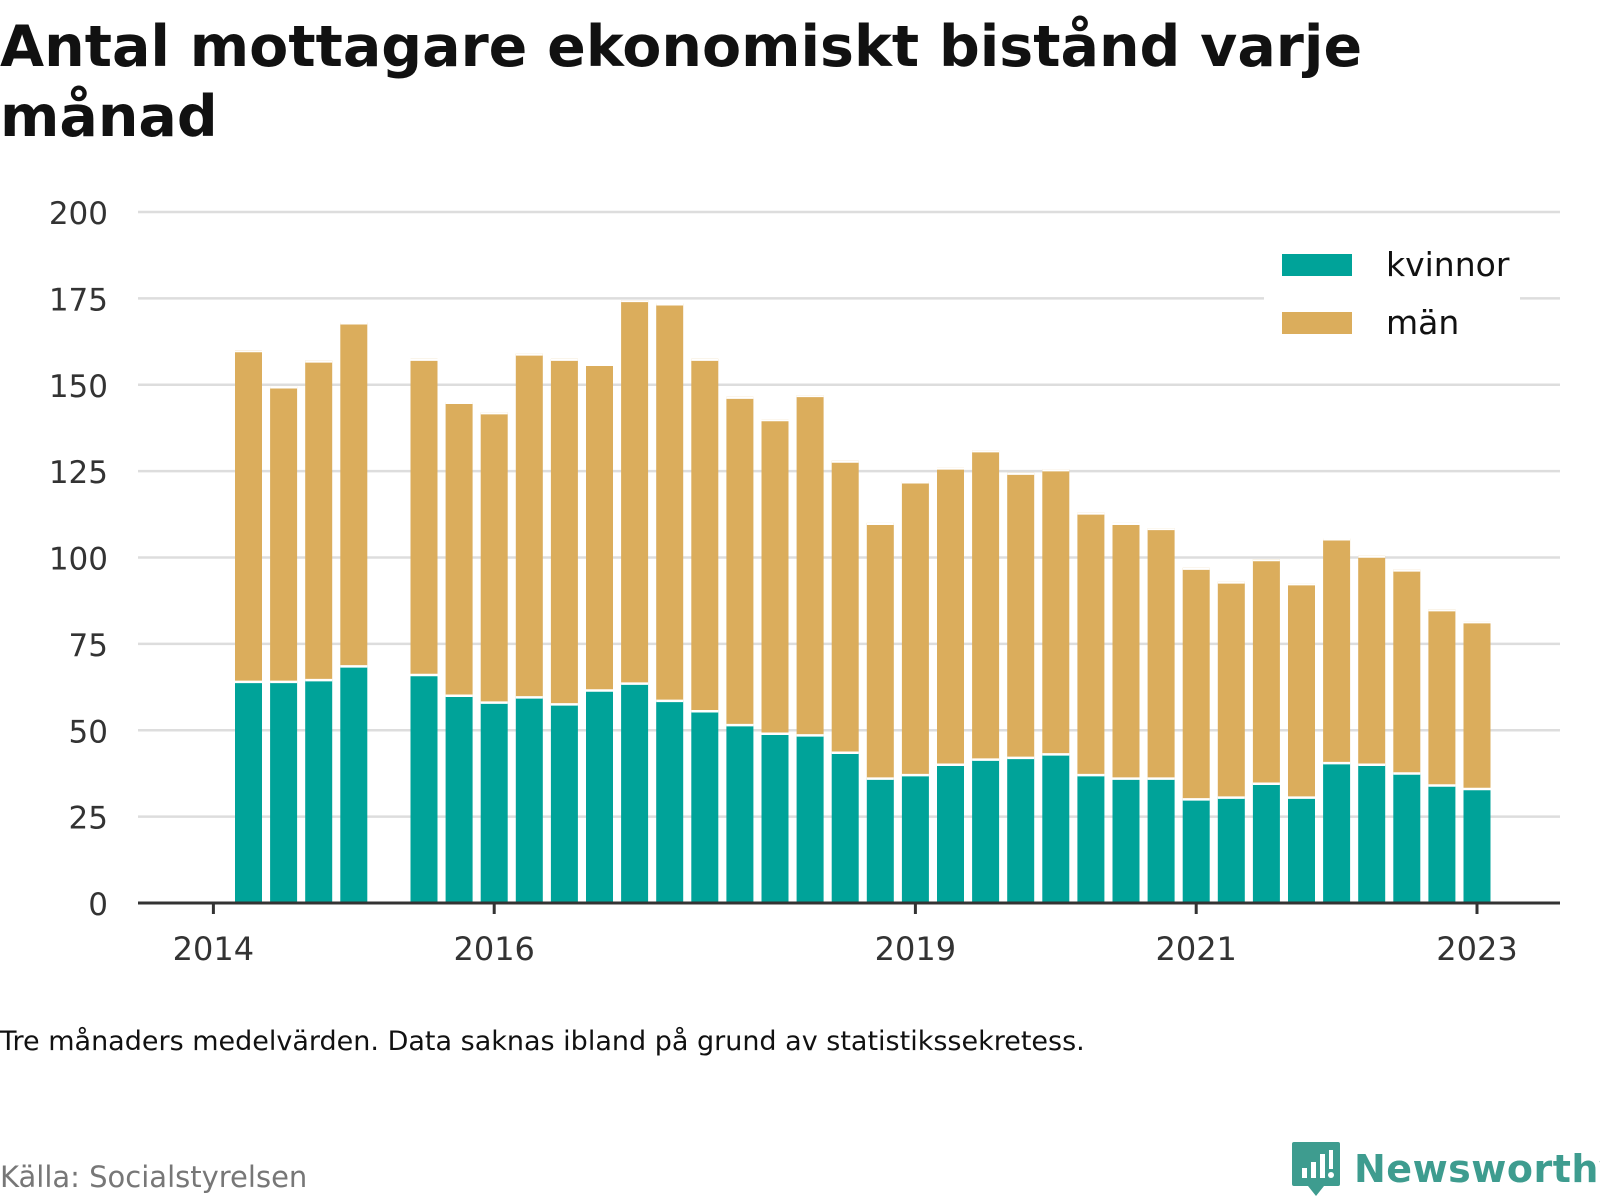 This screenshot has width=1600, height=1200. I want to click on y-tick-label: 0, so click(98, 905).